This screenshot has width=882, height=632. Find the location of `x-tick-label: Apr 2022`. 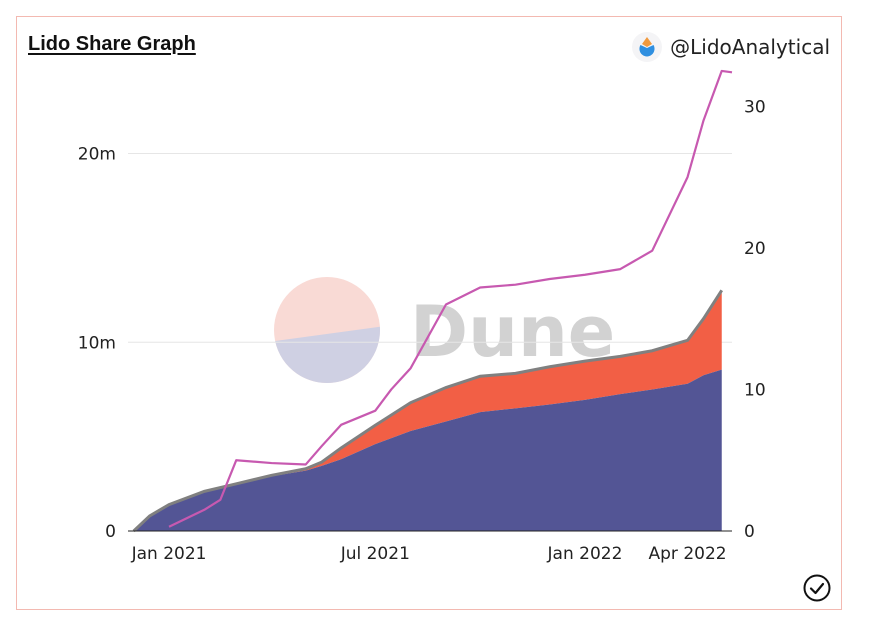

x-tick-label: Apr 2022 is located at coordinates (688, 554).